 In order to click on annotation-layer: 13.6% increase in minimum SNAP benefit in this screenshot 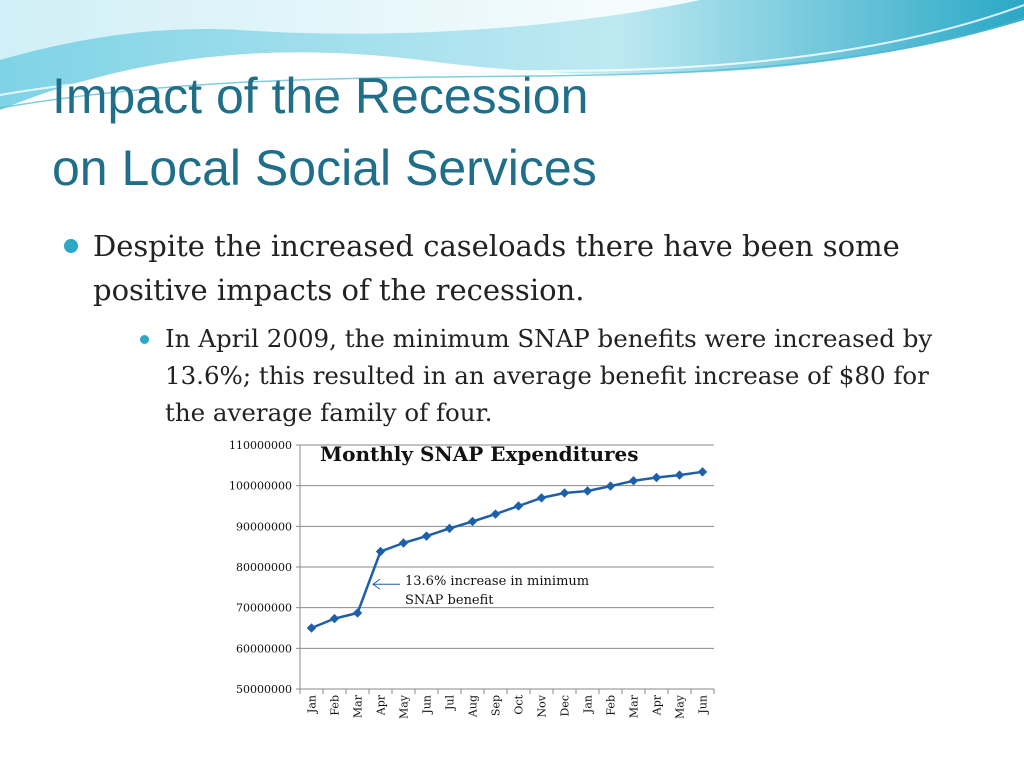, I will do `click(480, 591)`.